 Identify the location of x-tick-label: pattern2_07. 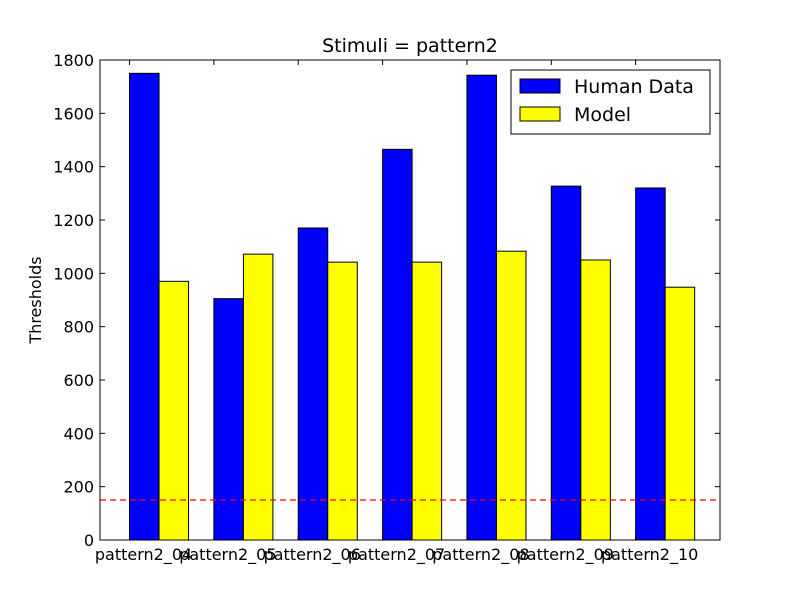
(396, 555).